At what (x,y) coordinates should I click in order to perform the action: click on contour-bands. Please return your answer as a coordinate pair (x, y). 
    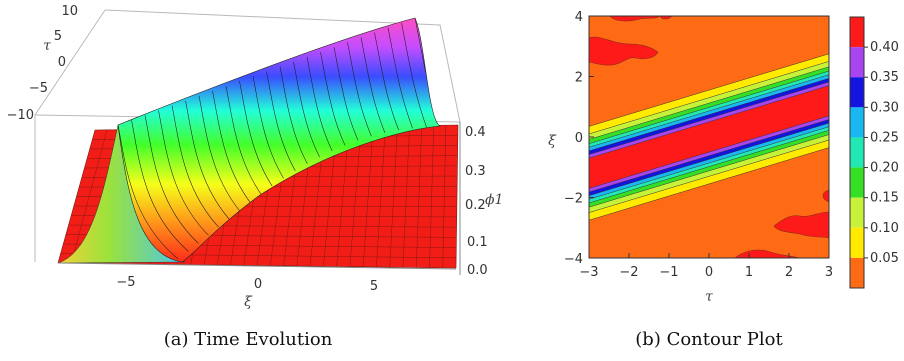
    Looking at the image, I should click on (709, 137).